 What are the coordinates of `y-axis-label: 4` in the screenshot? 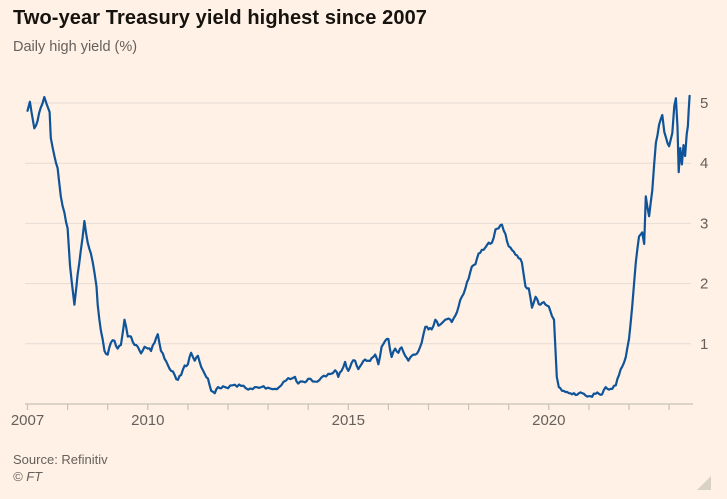 It's located at (704, 163).